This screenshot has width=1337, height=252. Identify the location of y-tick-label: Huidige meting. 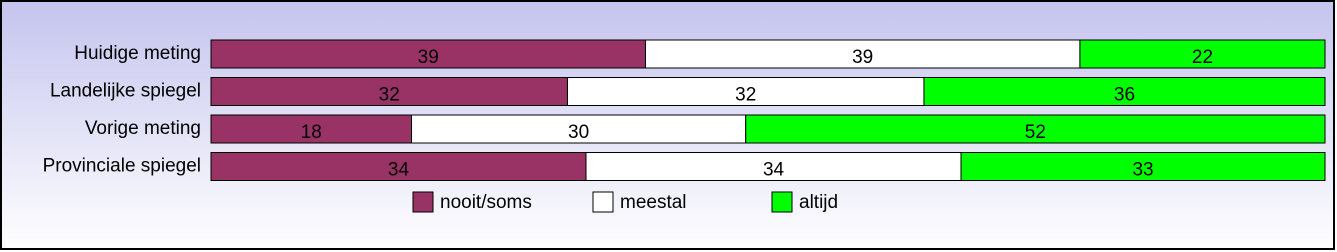
(137, 53).